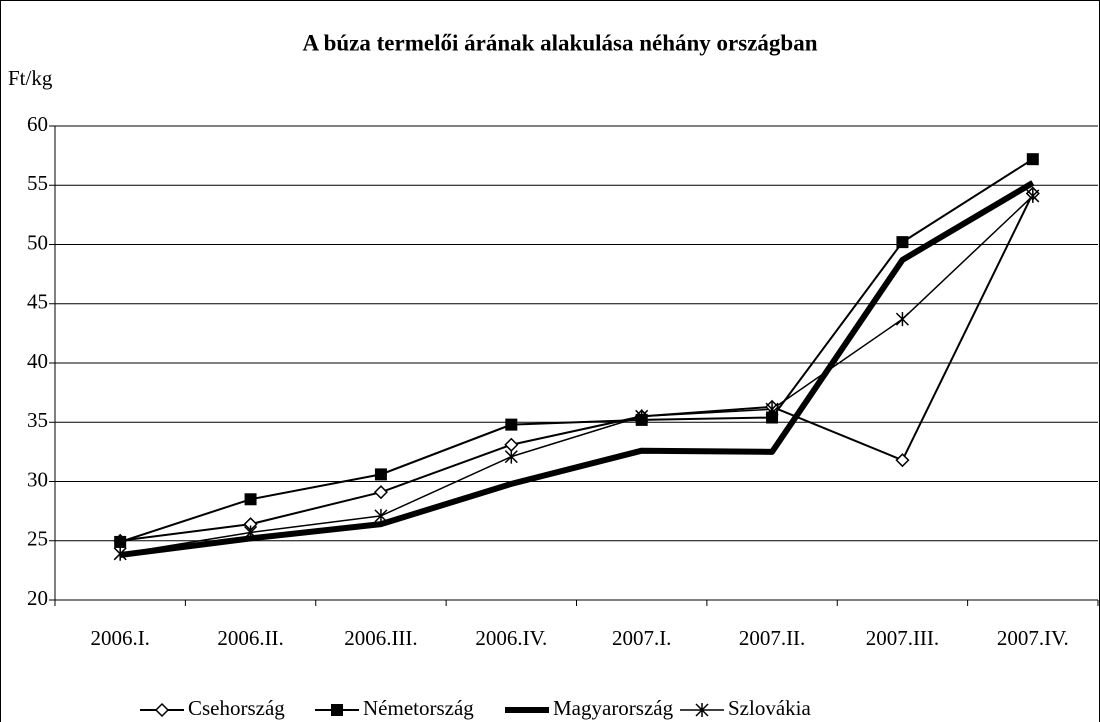 The image size is (1100, 722). What do you see at coordinates (250, 638) in the screenshot?
I see `x-tick-label: 2006.II.` at bounding box center [250, 638].